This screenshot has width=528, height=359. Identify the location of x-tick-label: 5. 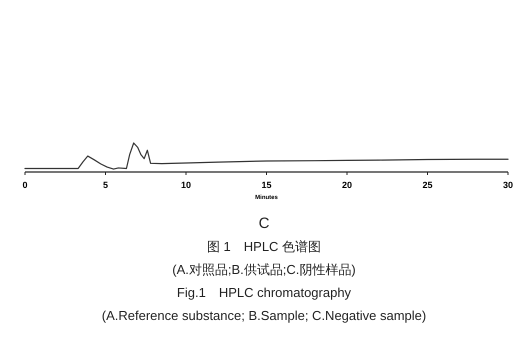
(105, 185).